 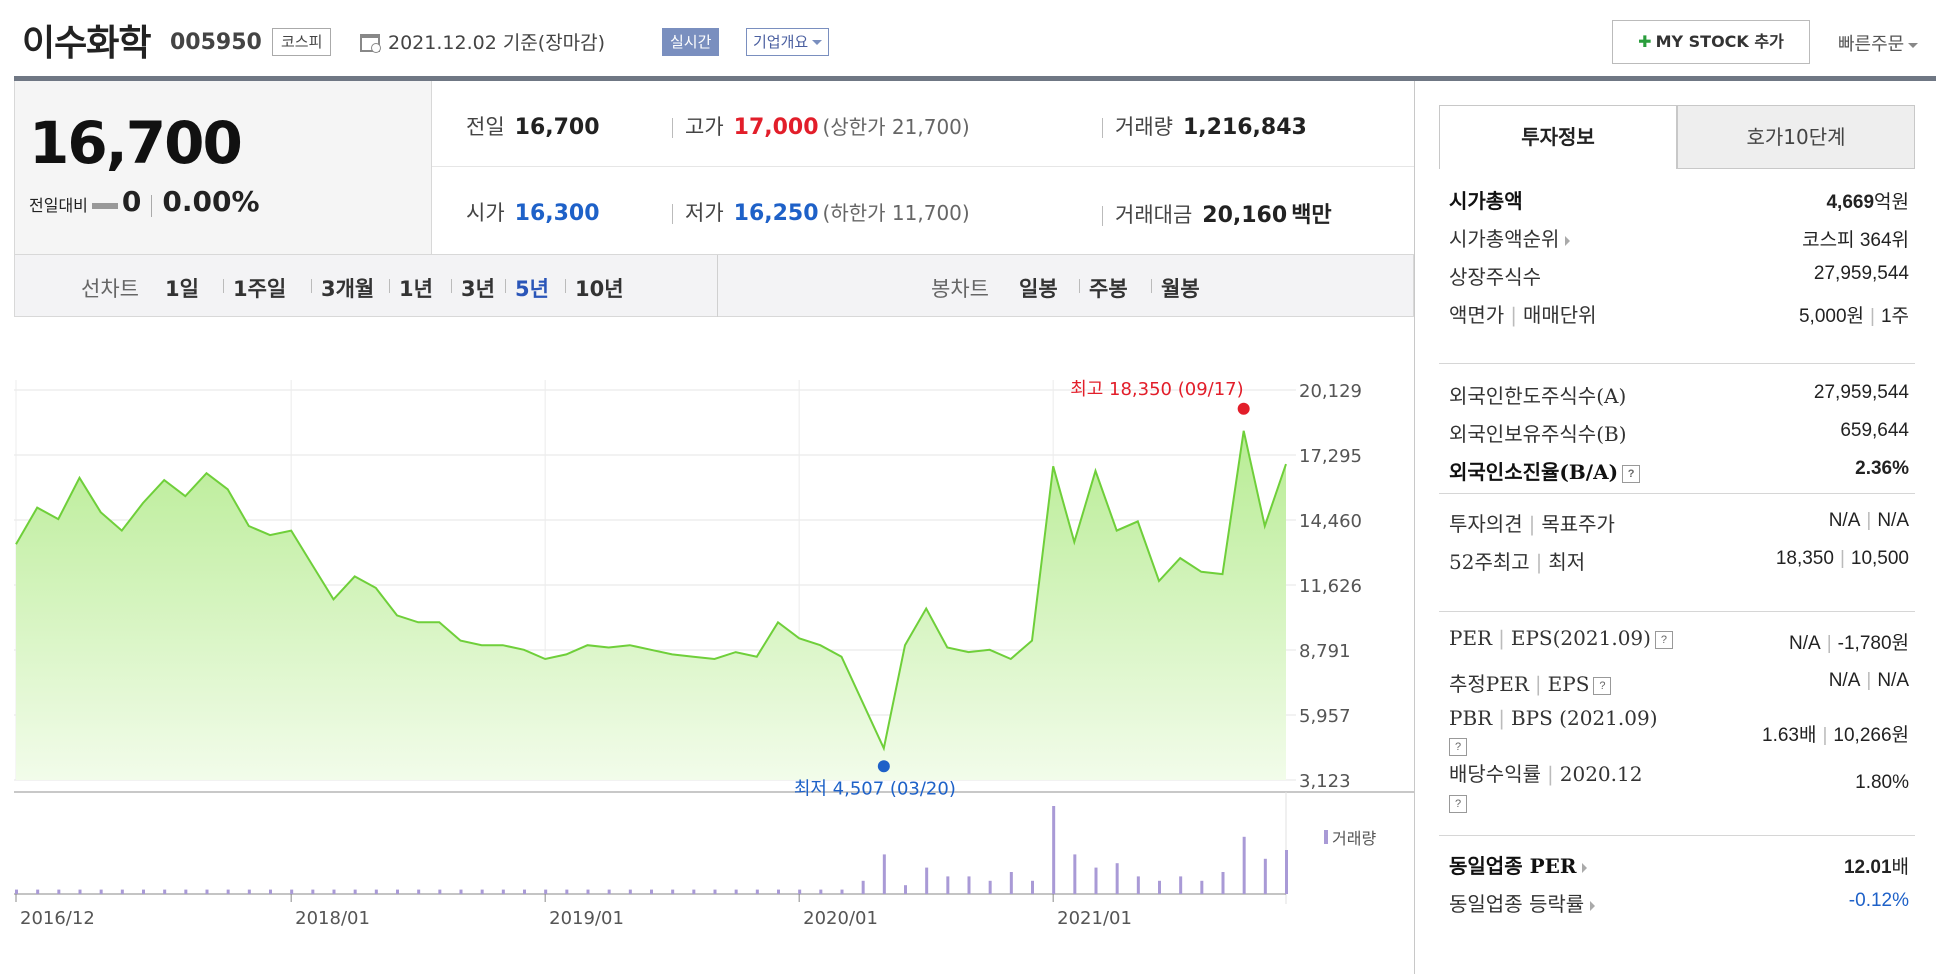 I want to click on info-key-text: 시가총액, so click(x=1486, y=201).